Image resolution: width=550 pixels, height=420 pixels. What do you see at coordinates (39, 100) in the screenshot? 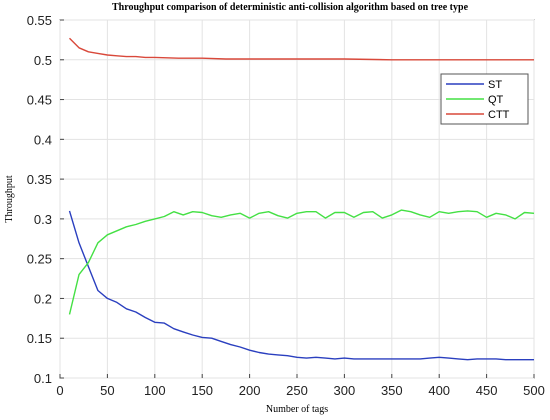
I see `y-tick-label: 0.45` at bounding box center [39, 100].